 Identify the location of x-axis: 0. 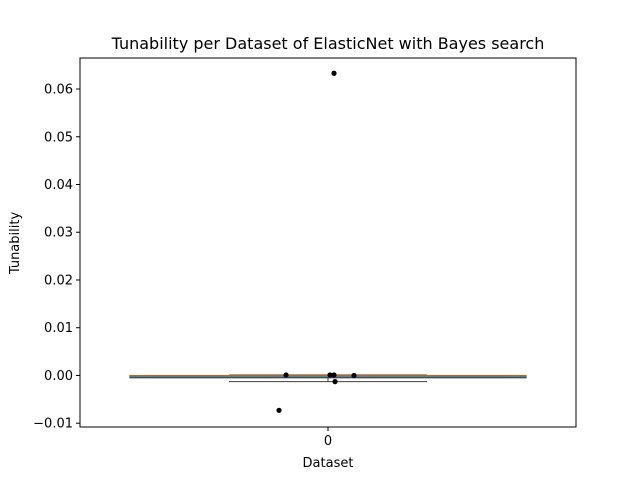
(328, 438).